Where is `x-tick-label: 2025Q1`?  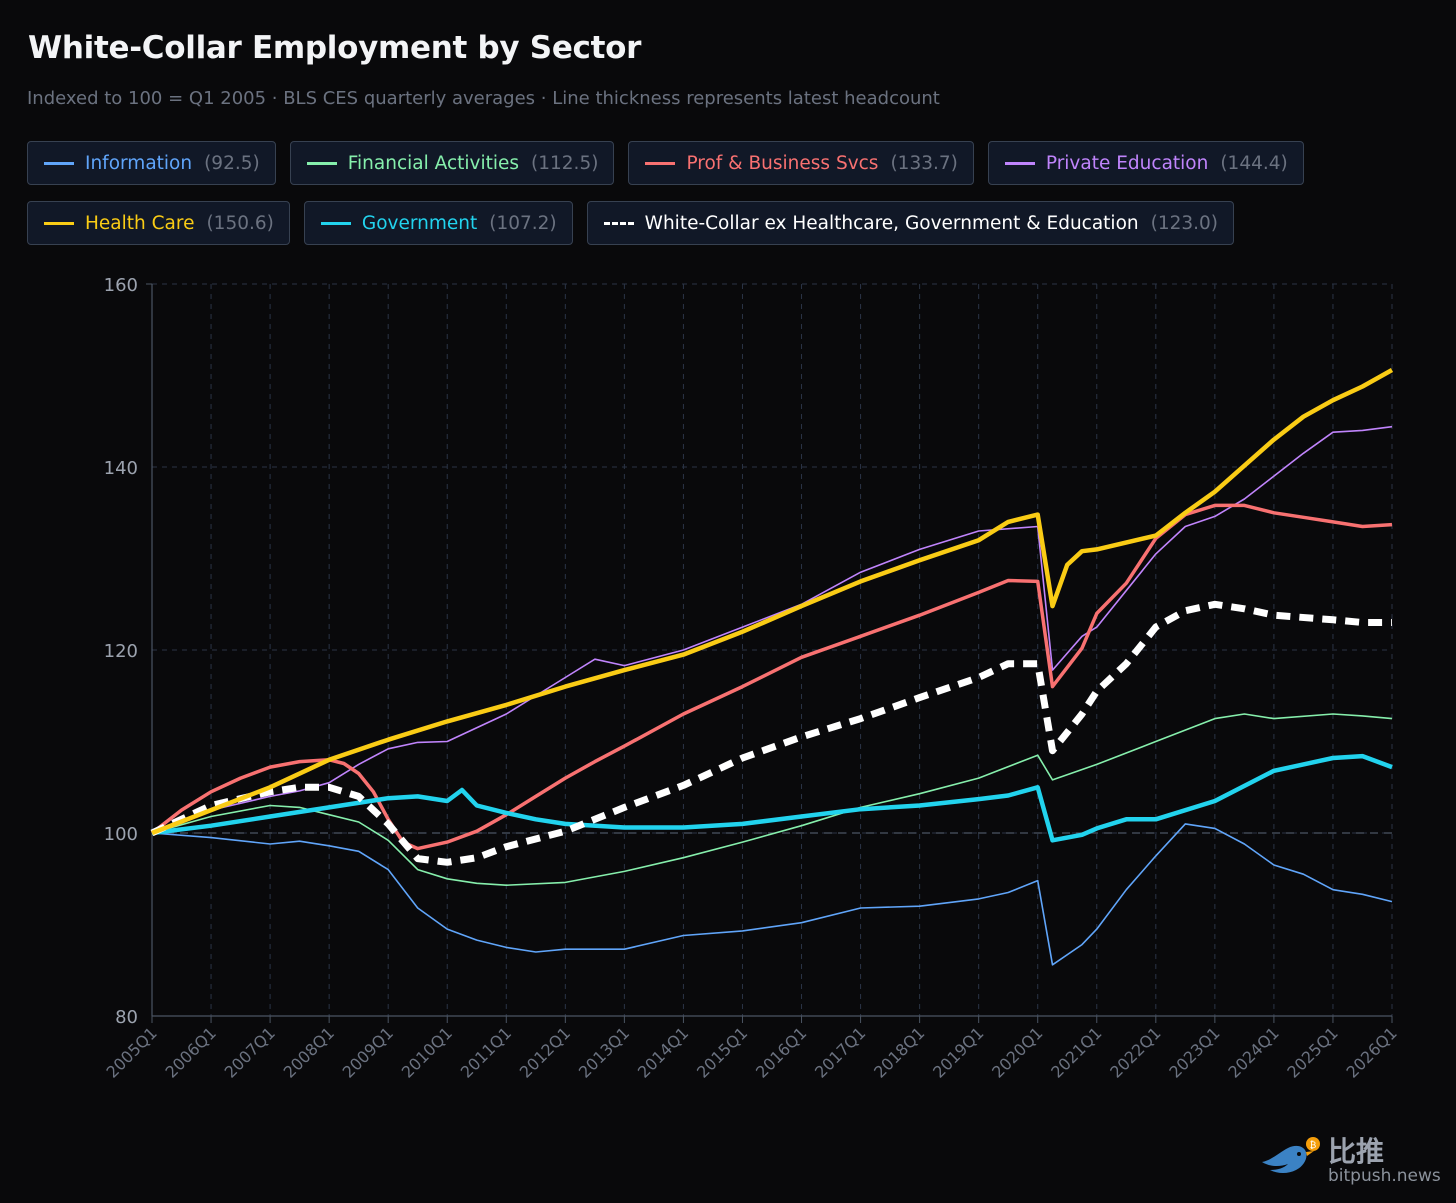 x-tick-label: 2025Q1 is located at coordinates (1312, 1052).